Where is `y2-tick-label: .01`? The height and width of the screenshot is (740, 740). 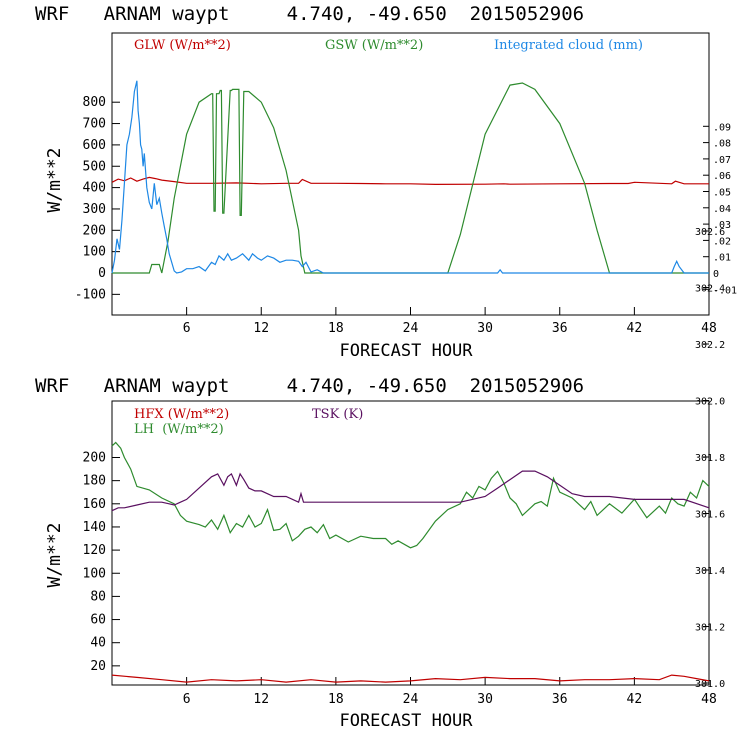 y2-tick-label: .01 is located at coordinates (722, 258).